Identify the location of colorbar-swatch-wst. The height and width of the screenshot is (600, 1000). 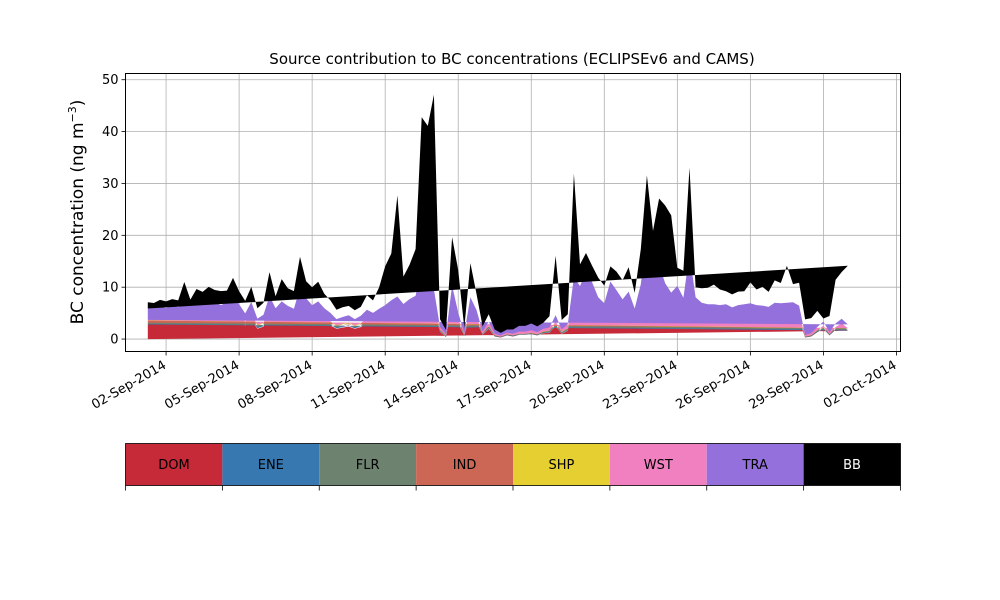
(658, 464).